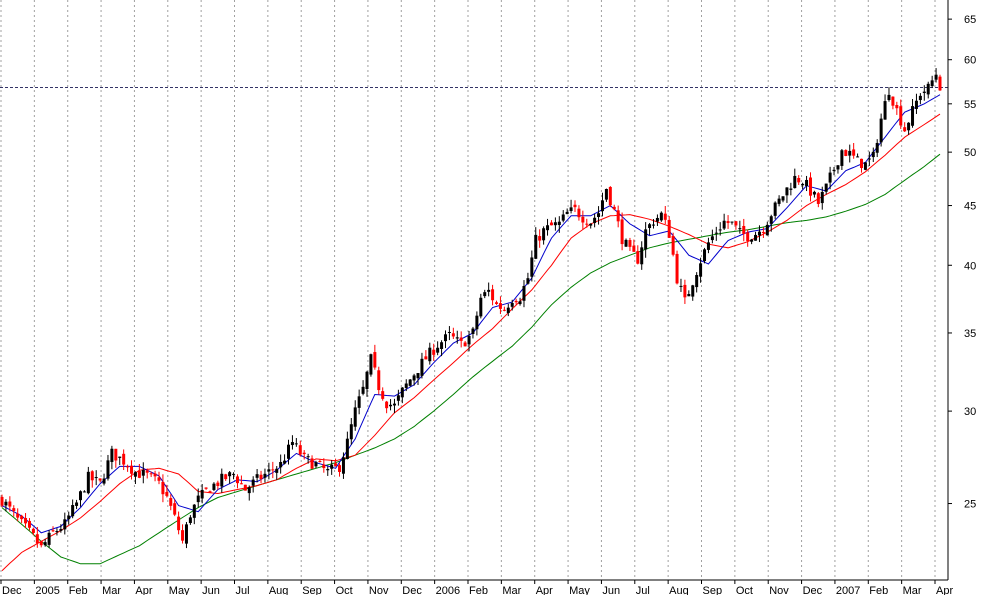  Describe the element at coordinates (47, 590) in the screenshot. I see `x-tick-label: 2005` at that location.